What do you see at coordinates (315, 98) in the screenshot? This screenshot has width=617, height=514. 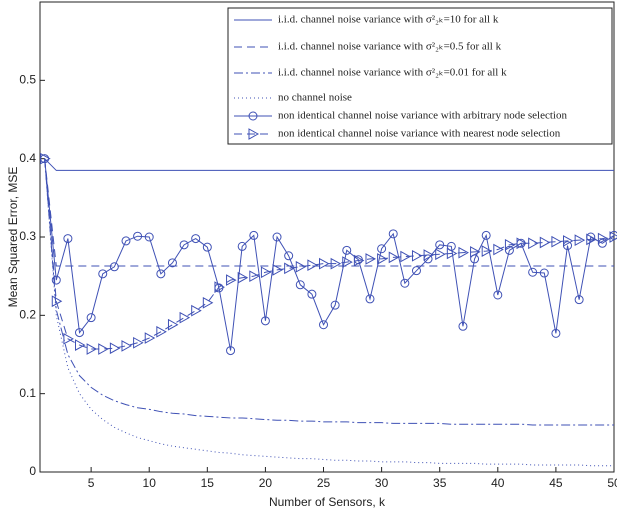 I see `legend-label: no channel noise` at bounding box center [315, 98].